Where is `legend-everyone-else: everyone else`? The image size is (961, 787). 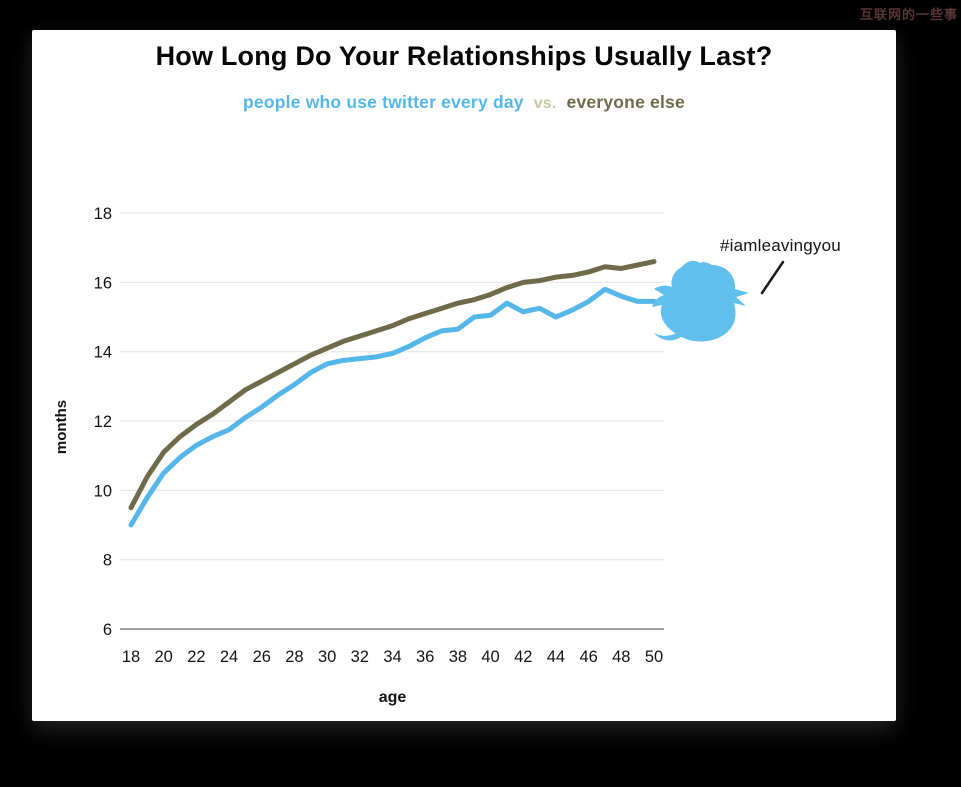
legend-everyone-else: everyone else is located at coordinates (625, 102).